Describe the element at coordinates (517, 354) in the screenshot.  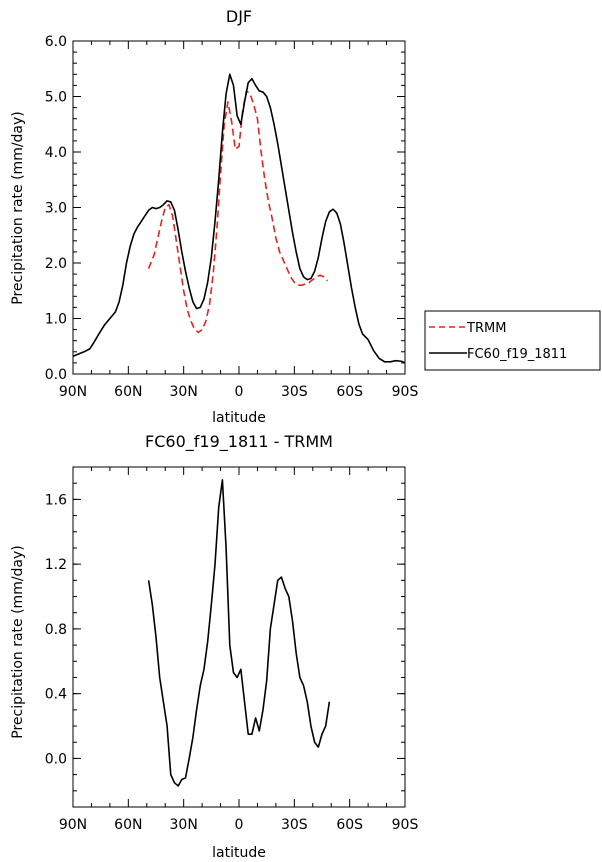
I see `legend-label-model: FC60_f19_1811` at that location.